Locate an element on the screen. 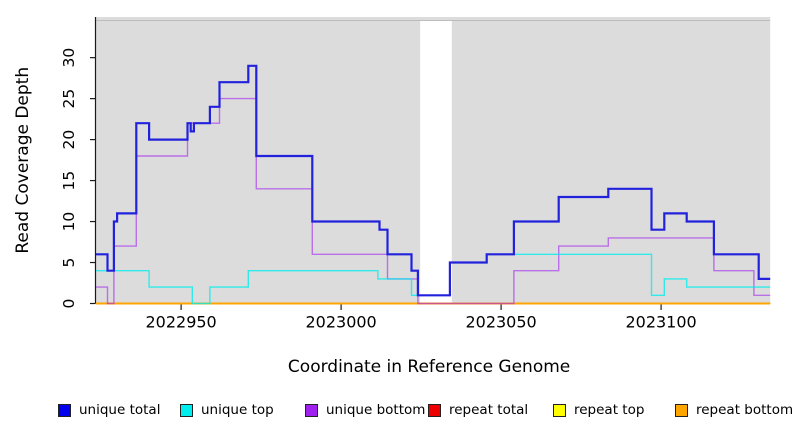 Image resolution: width=792 pixels, height=432 pixels. legend-item-repeat-bottom: repeat bottom is located at coordinates (733, 410).